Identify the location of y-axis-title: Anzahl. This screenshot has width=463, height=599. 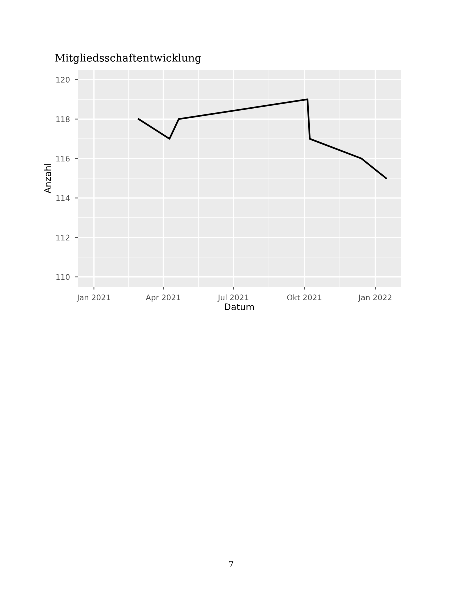
(48, 179).